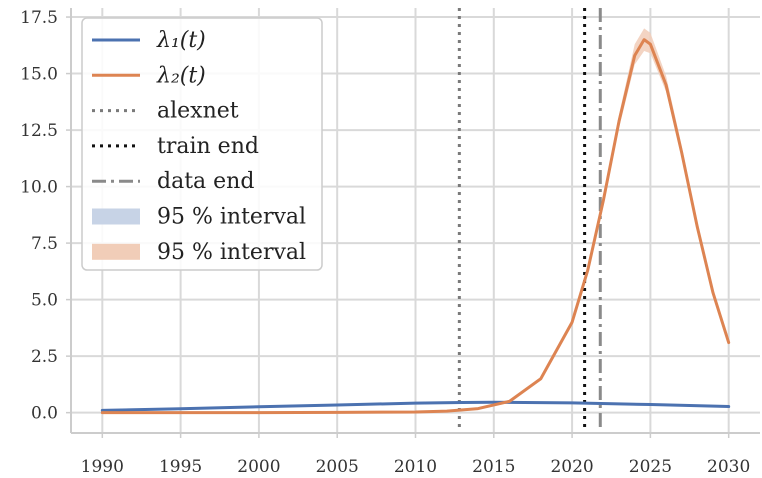 The width and height of the screenshot is (762, 478). Describe the element at coordinates (39, 188) in the screenshot. I see `y-tick-label: 10.0` at that location.